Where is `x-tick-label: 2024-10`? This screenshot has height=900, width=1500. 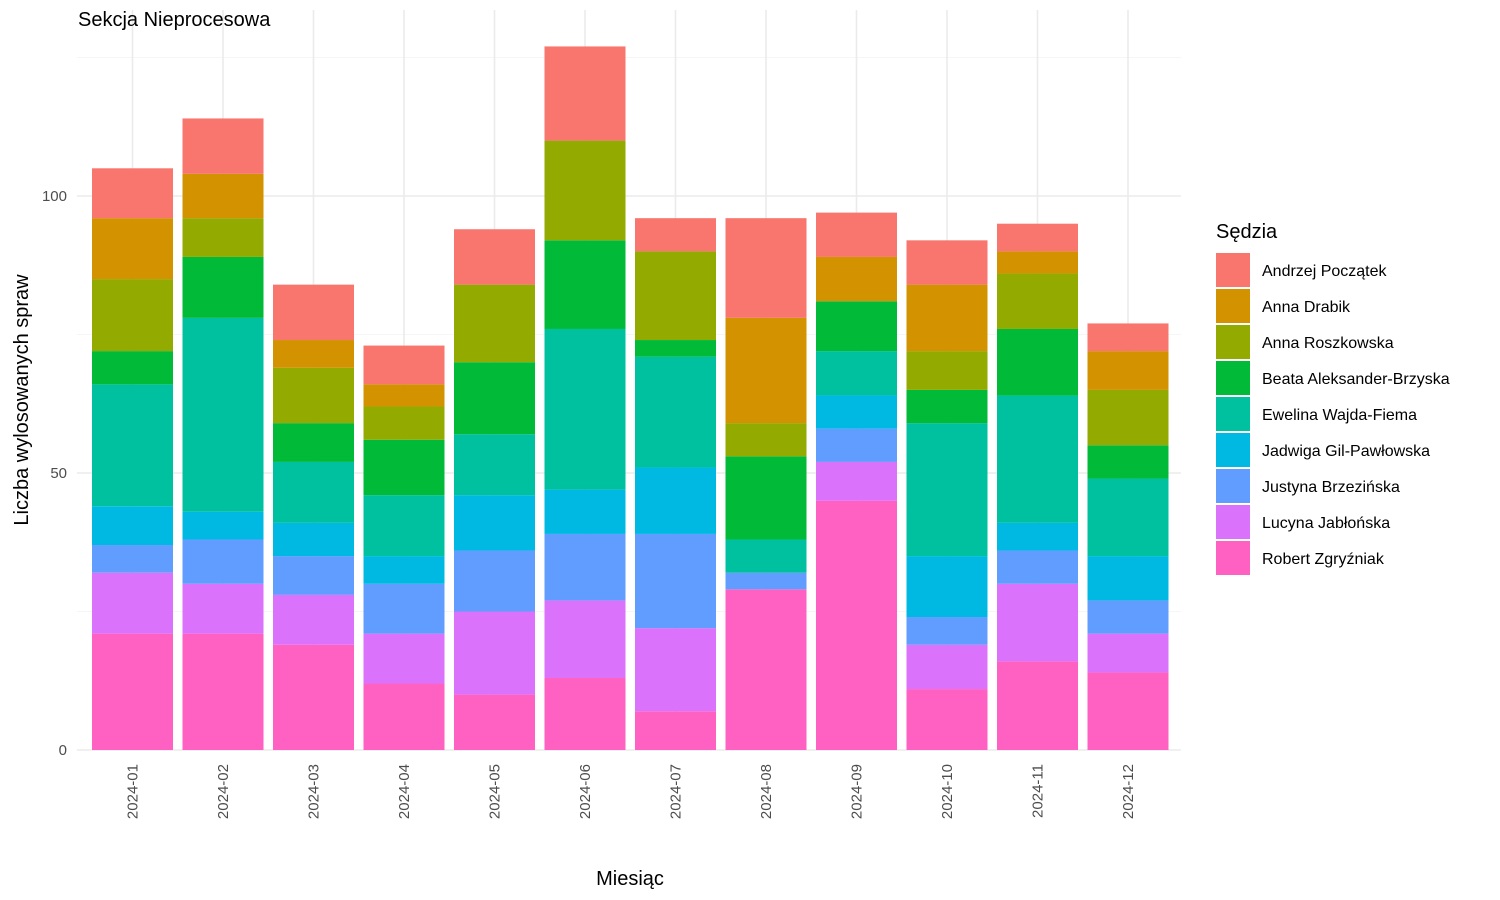 x-tick-label: 2024-10 is located at coordinates (947, 791).